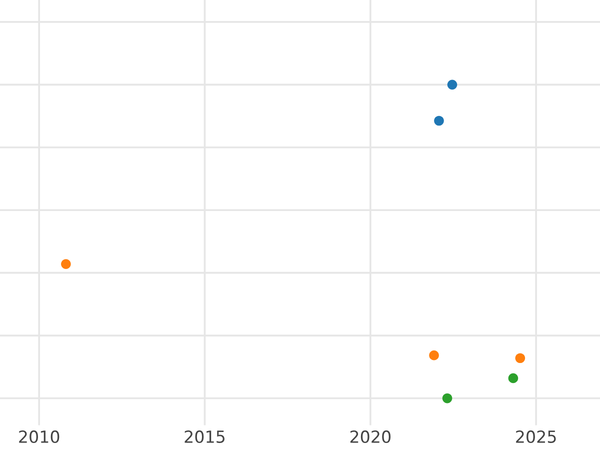 The height and width of the screenshot is (450, 600). What do you see at coordinates (536, 437) in the screenshot?
I see `x-tick-label: 2025` at bounding box center [536, 437].